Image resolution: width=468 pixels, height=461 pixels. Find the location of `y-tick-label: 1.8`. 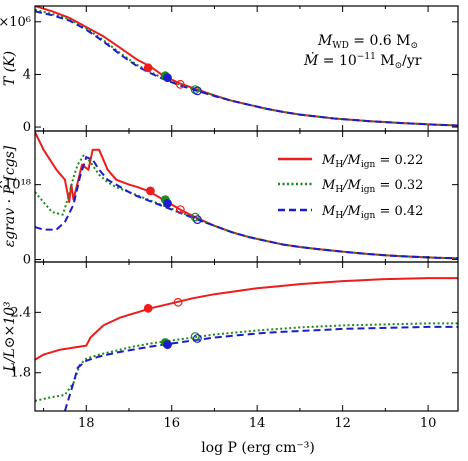

y-tick-label: 1.8 is located at coordinates (20, 373).